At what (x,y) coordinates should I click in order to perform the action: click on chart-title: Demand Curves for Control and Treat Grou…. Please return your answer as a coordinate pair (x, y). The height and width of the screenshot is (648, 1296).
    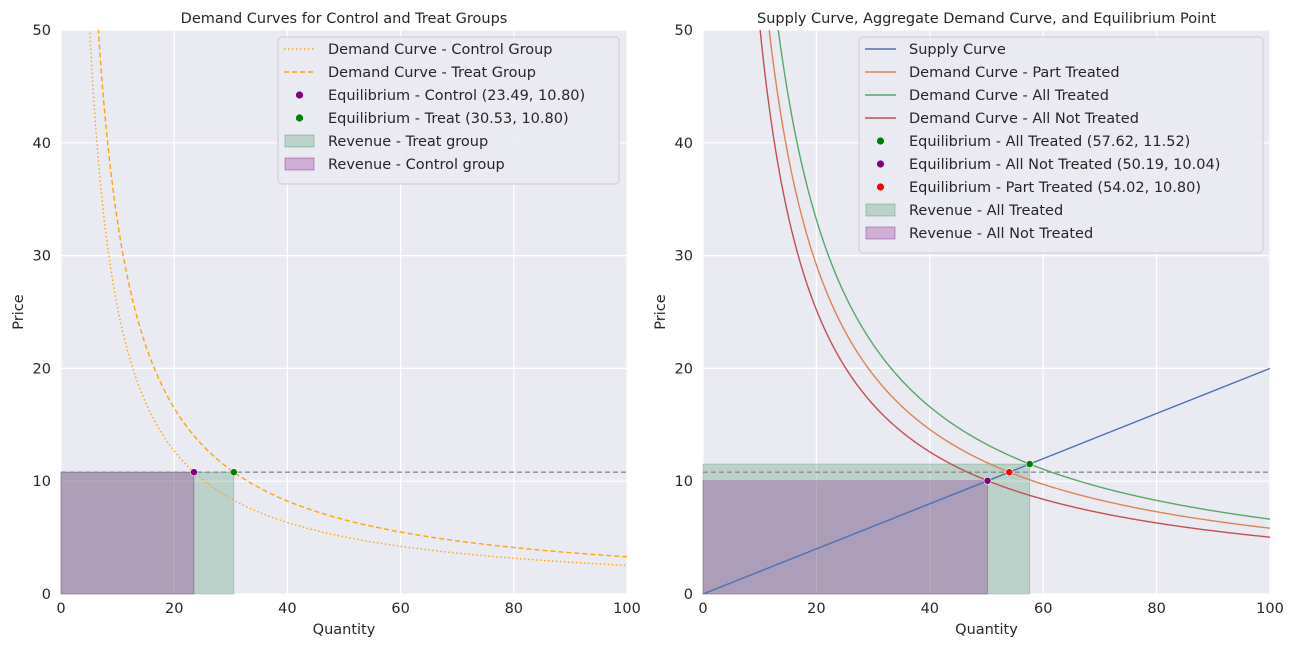
    Looking at the image, I should click on (344, 19).